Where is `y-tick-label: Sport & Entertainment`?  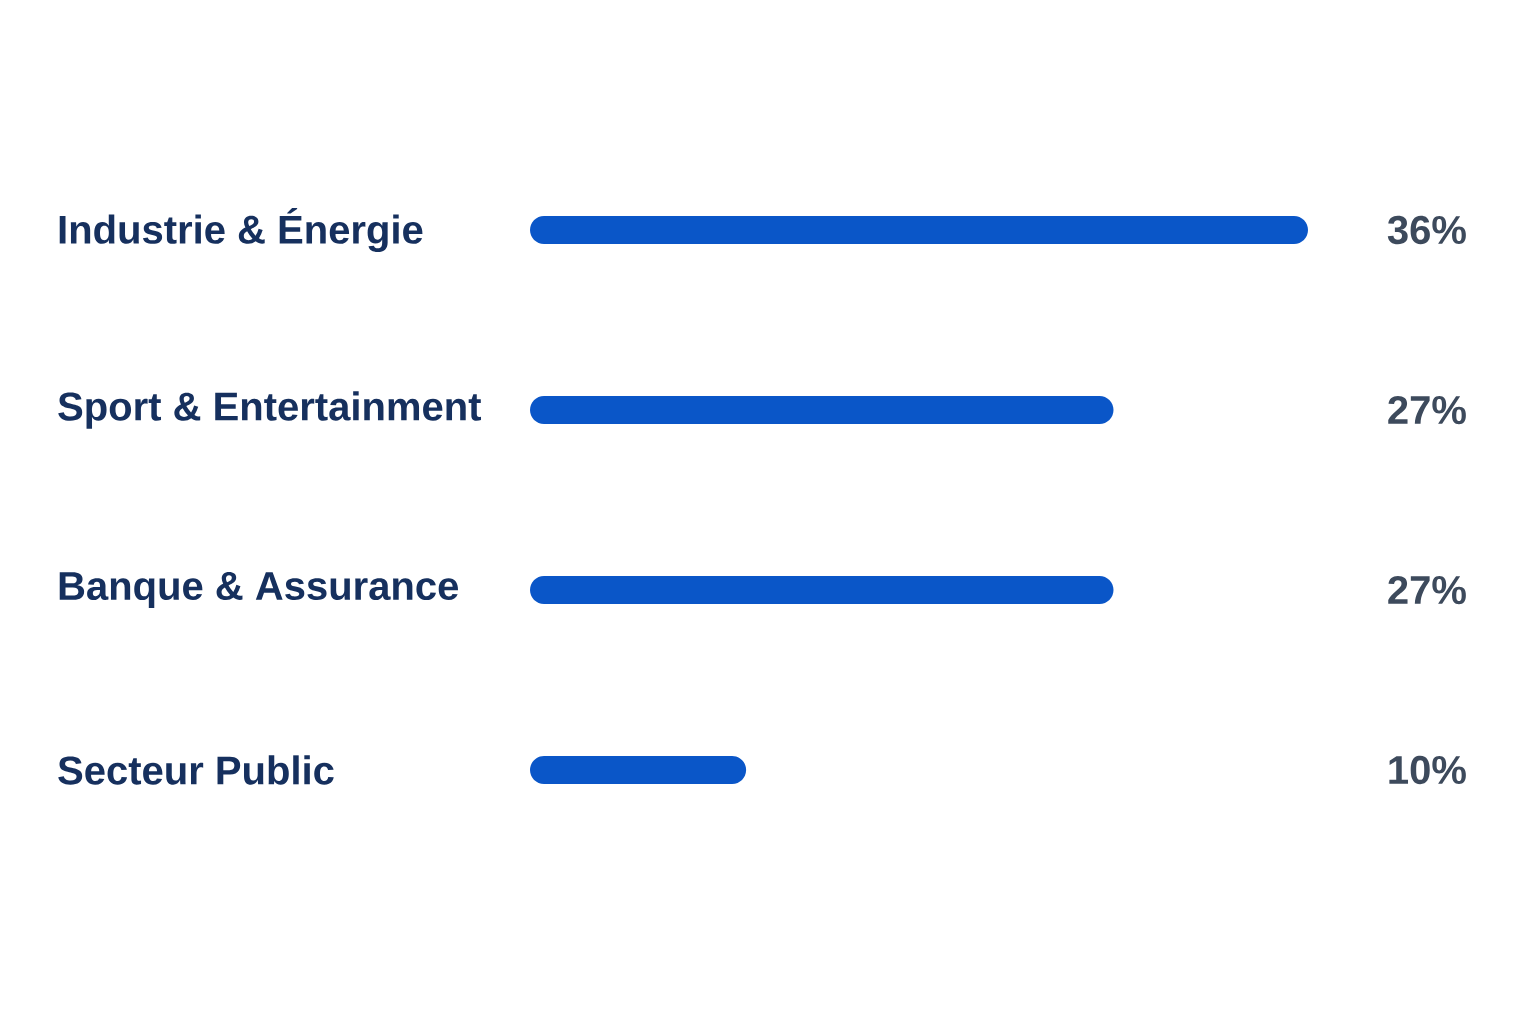
y-tick-label: Sport & Entertainment is located at coordinates (270, 410).